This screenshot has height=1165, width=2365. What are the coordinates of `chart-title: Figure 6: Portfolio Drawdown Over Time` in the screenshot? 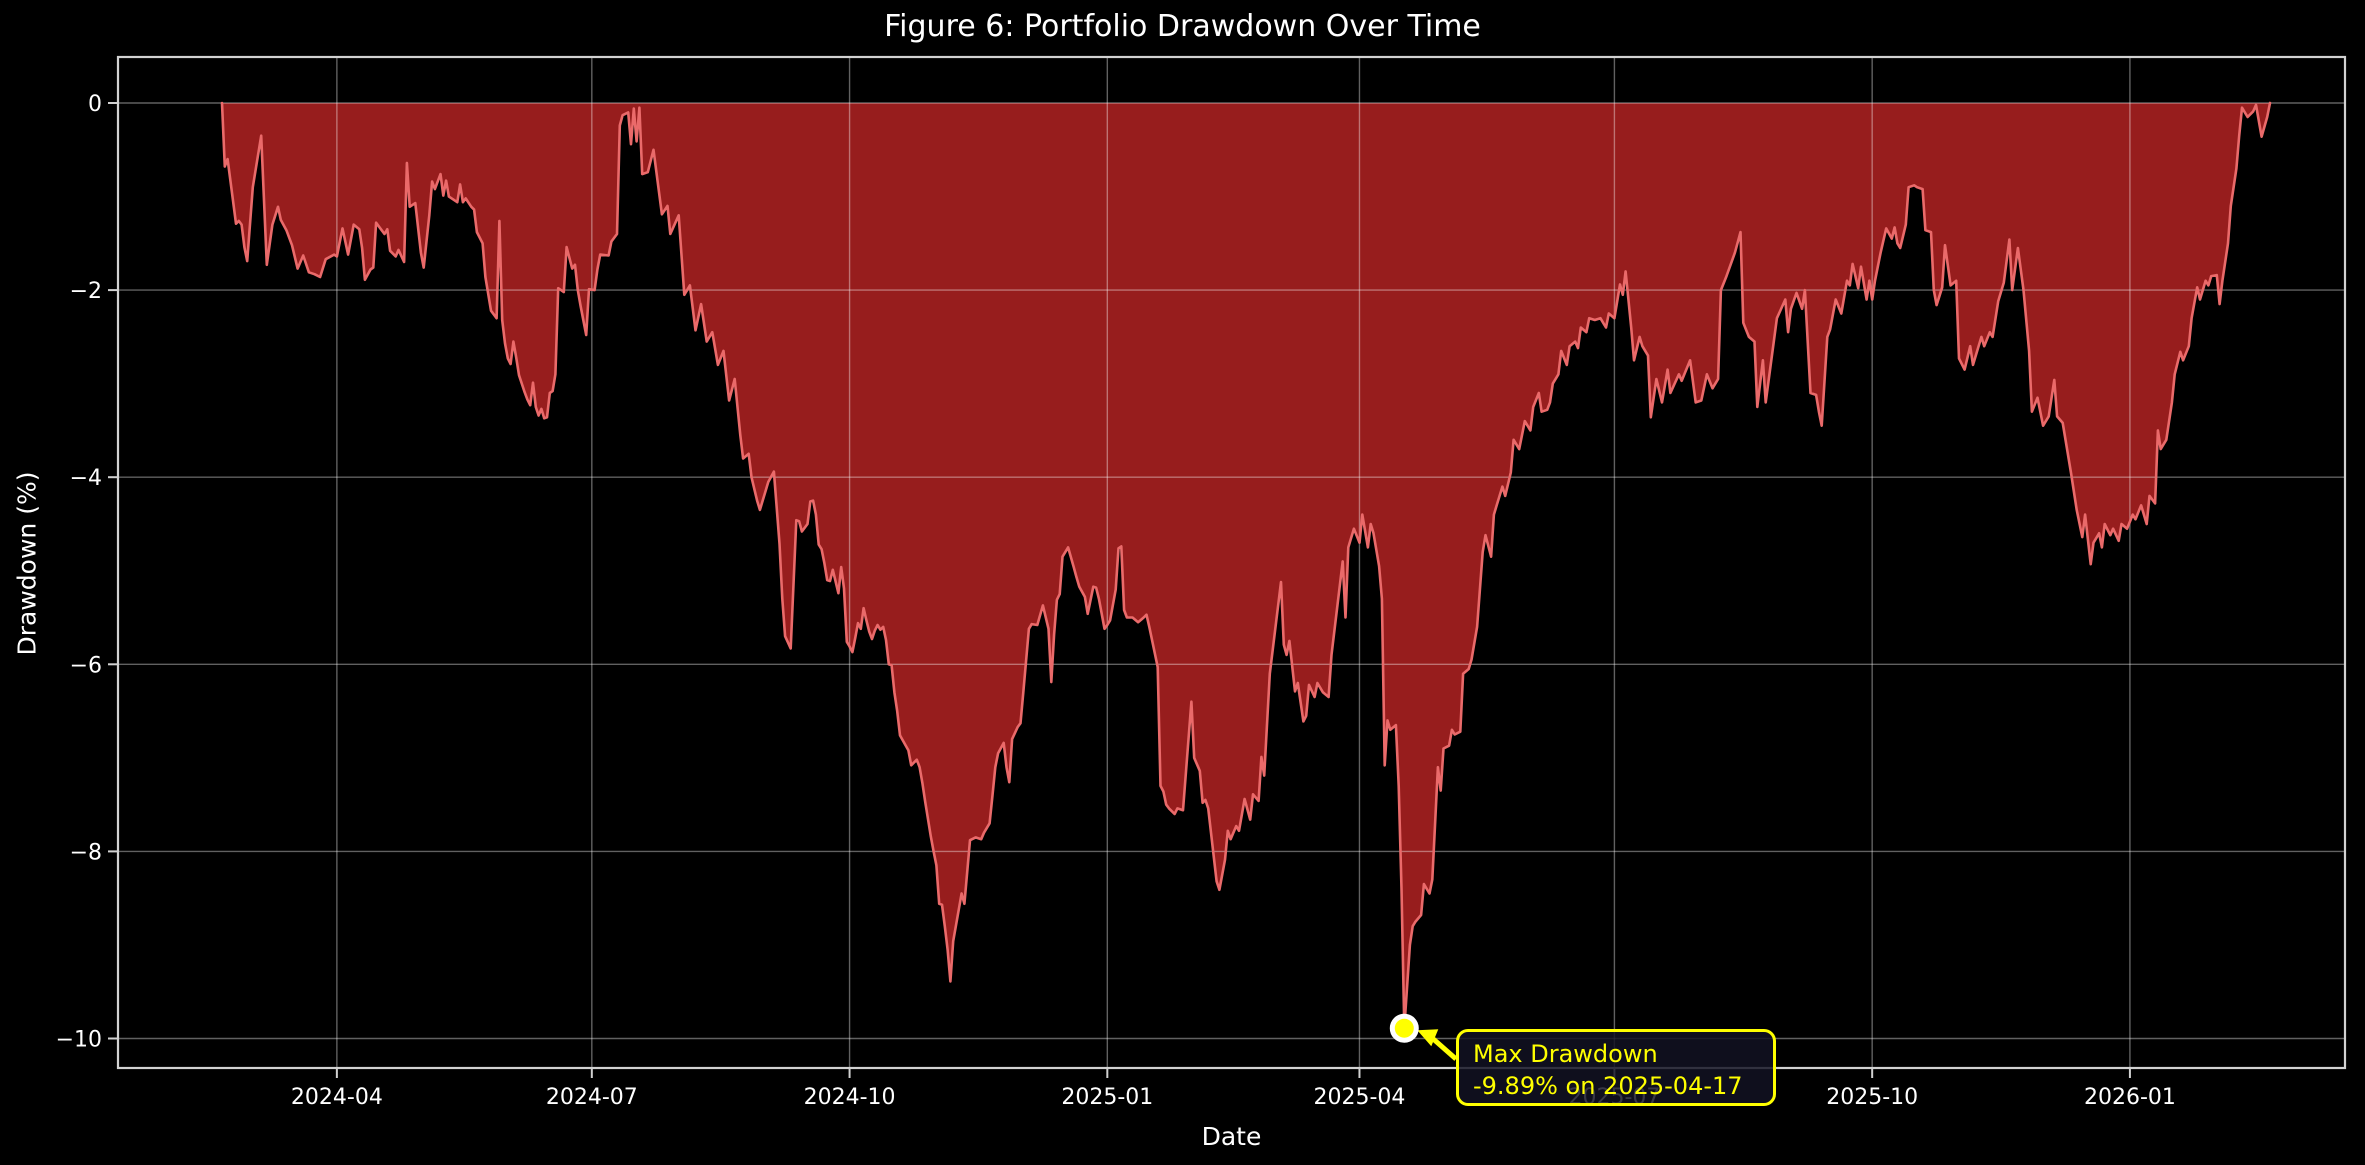 It's located at (1182, 26).